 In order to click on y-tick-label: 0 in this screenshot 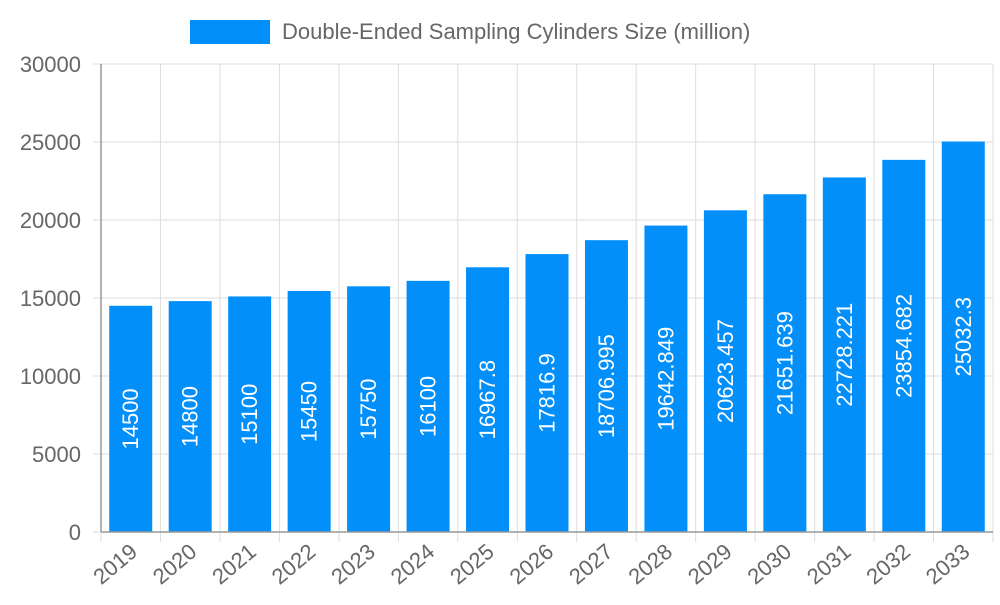, I will do `click(75, 532)`.